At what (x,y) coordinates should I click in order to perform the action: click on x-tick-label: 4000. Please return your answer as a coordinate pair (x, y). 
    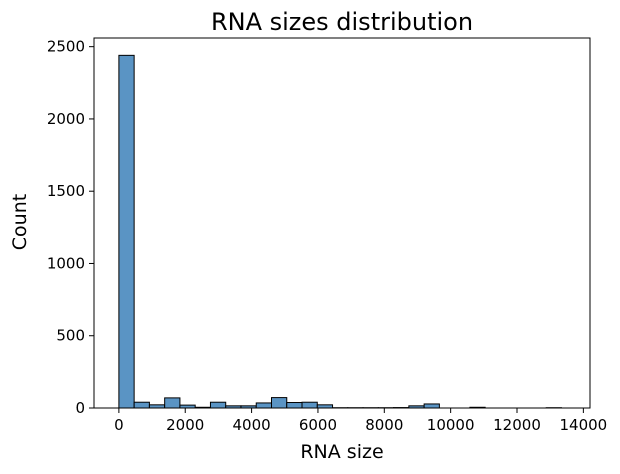
    Looking at the image, I should click on (251, 425).